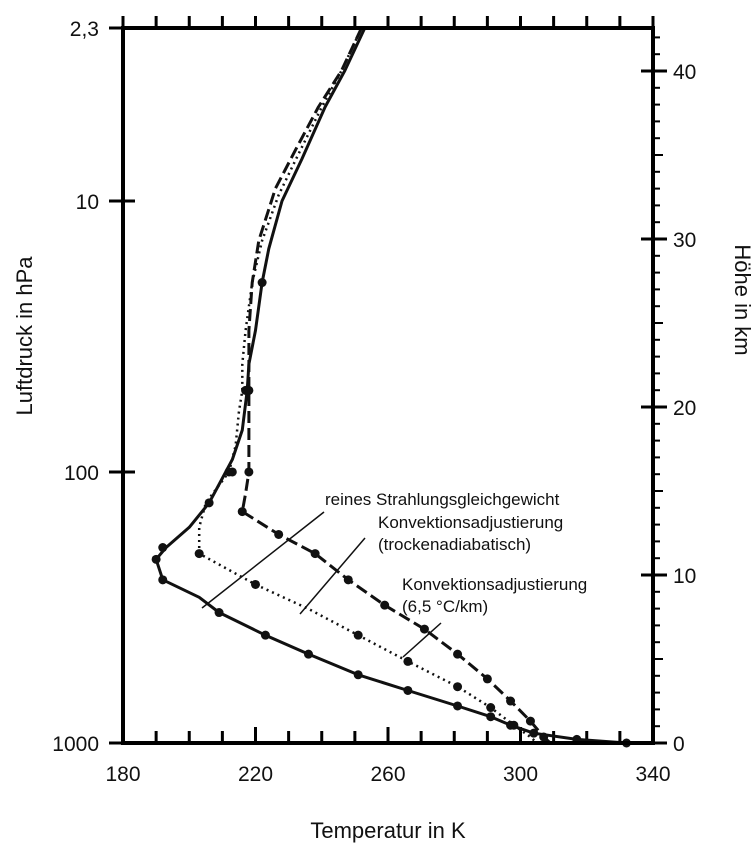 This screenshot has height=845, width=753. Describe the element at coordinates (84, 29) in the screenshot. I see `y-tick-label: 2,3` at that location.